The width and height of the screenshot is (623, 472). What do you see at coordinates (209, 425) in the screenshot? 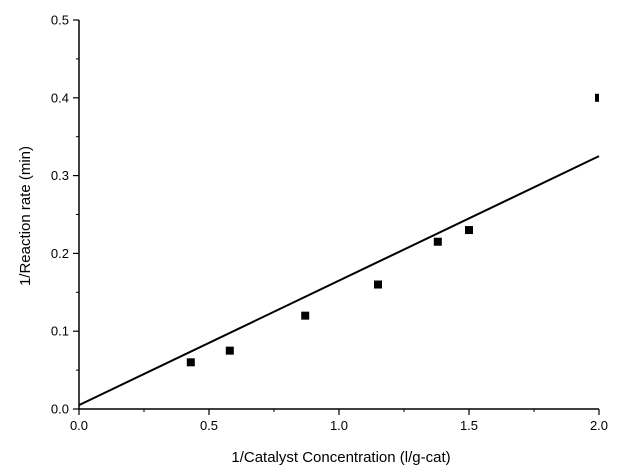
I see `x-tick-label: 0.5` at bounding box center [209, 425].